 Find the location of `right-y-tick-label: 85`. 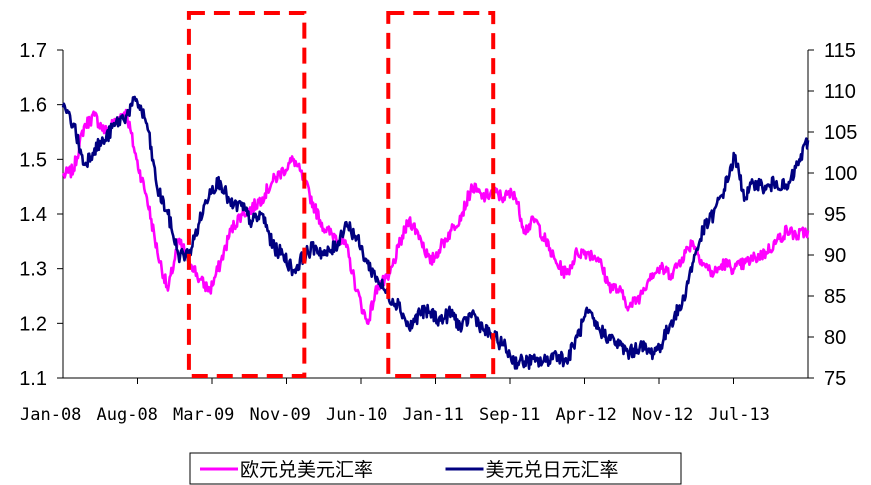

right-y-tick-label: 85 is located at coordinates (835, 297).